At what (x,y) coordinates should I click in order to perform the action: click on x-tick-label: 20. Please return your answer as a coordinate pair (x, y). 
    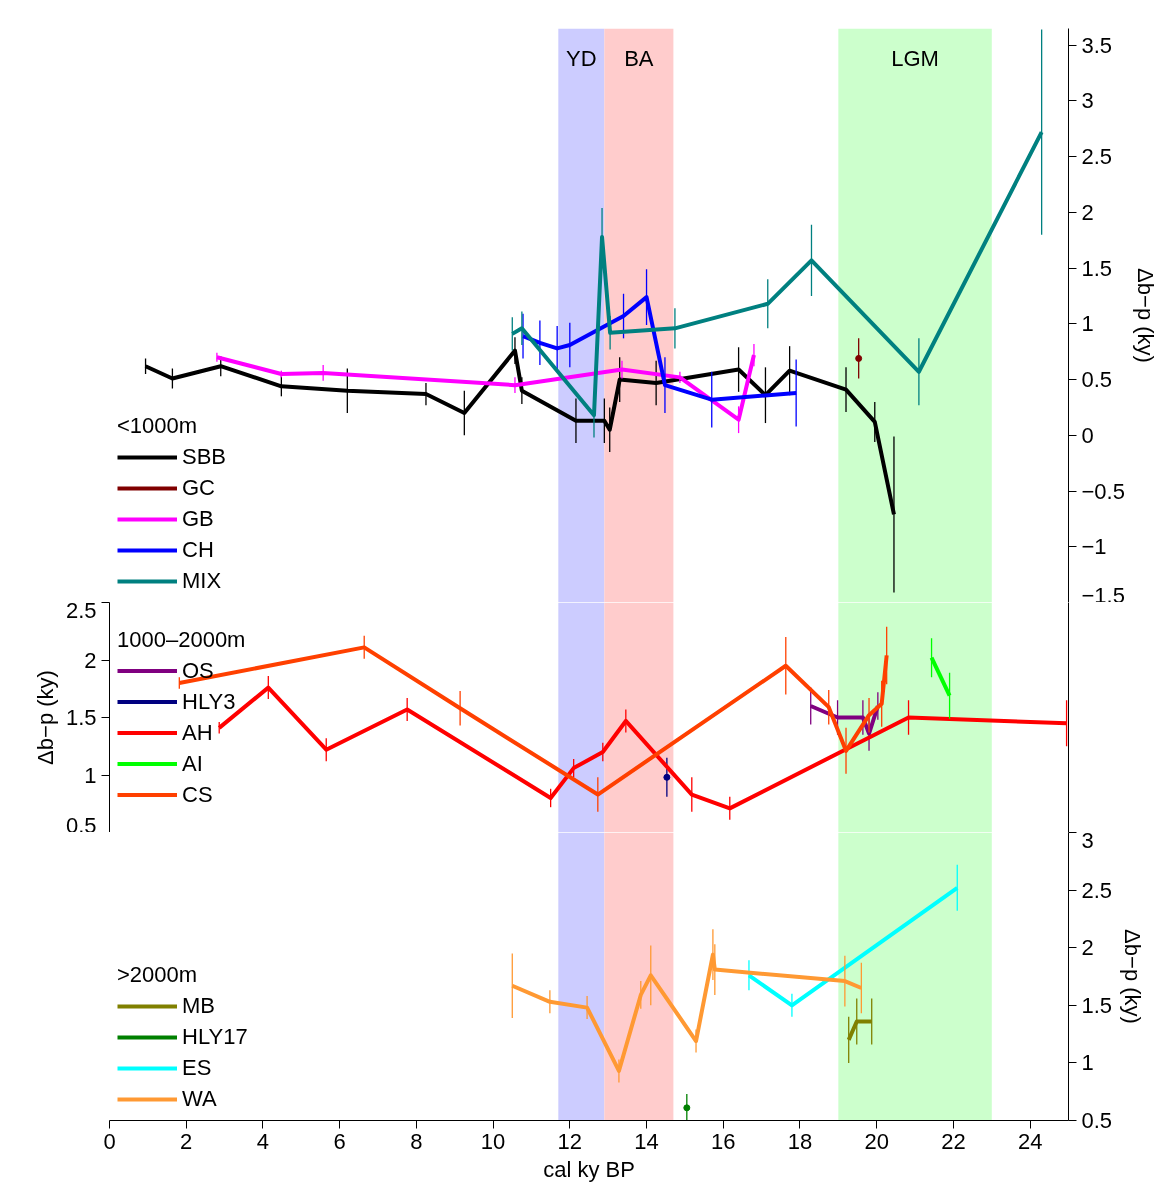
    Looking at the image, I should click on (876, 1141).